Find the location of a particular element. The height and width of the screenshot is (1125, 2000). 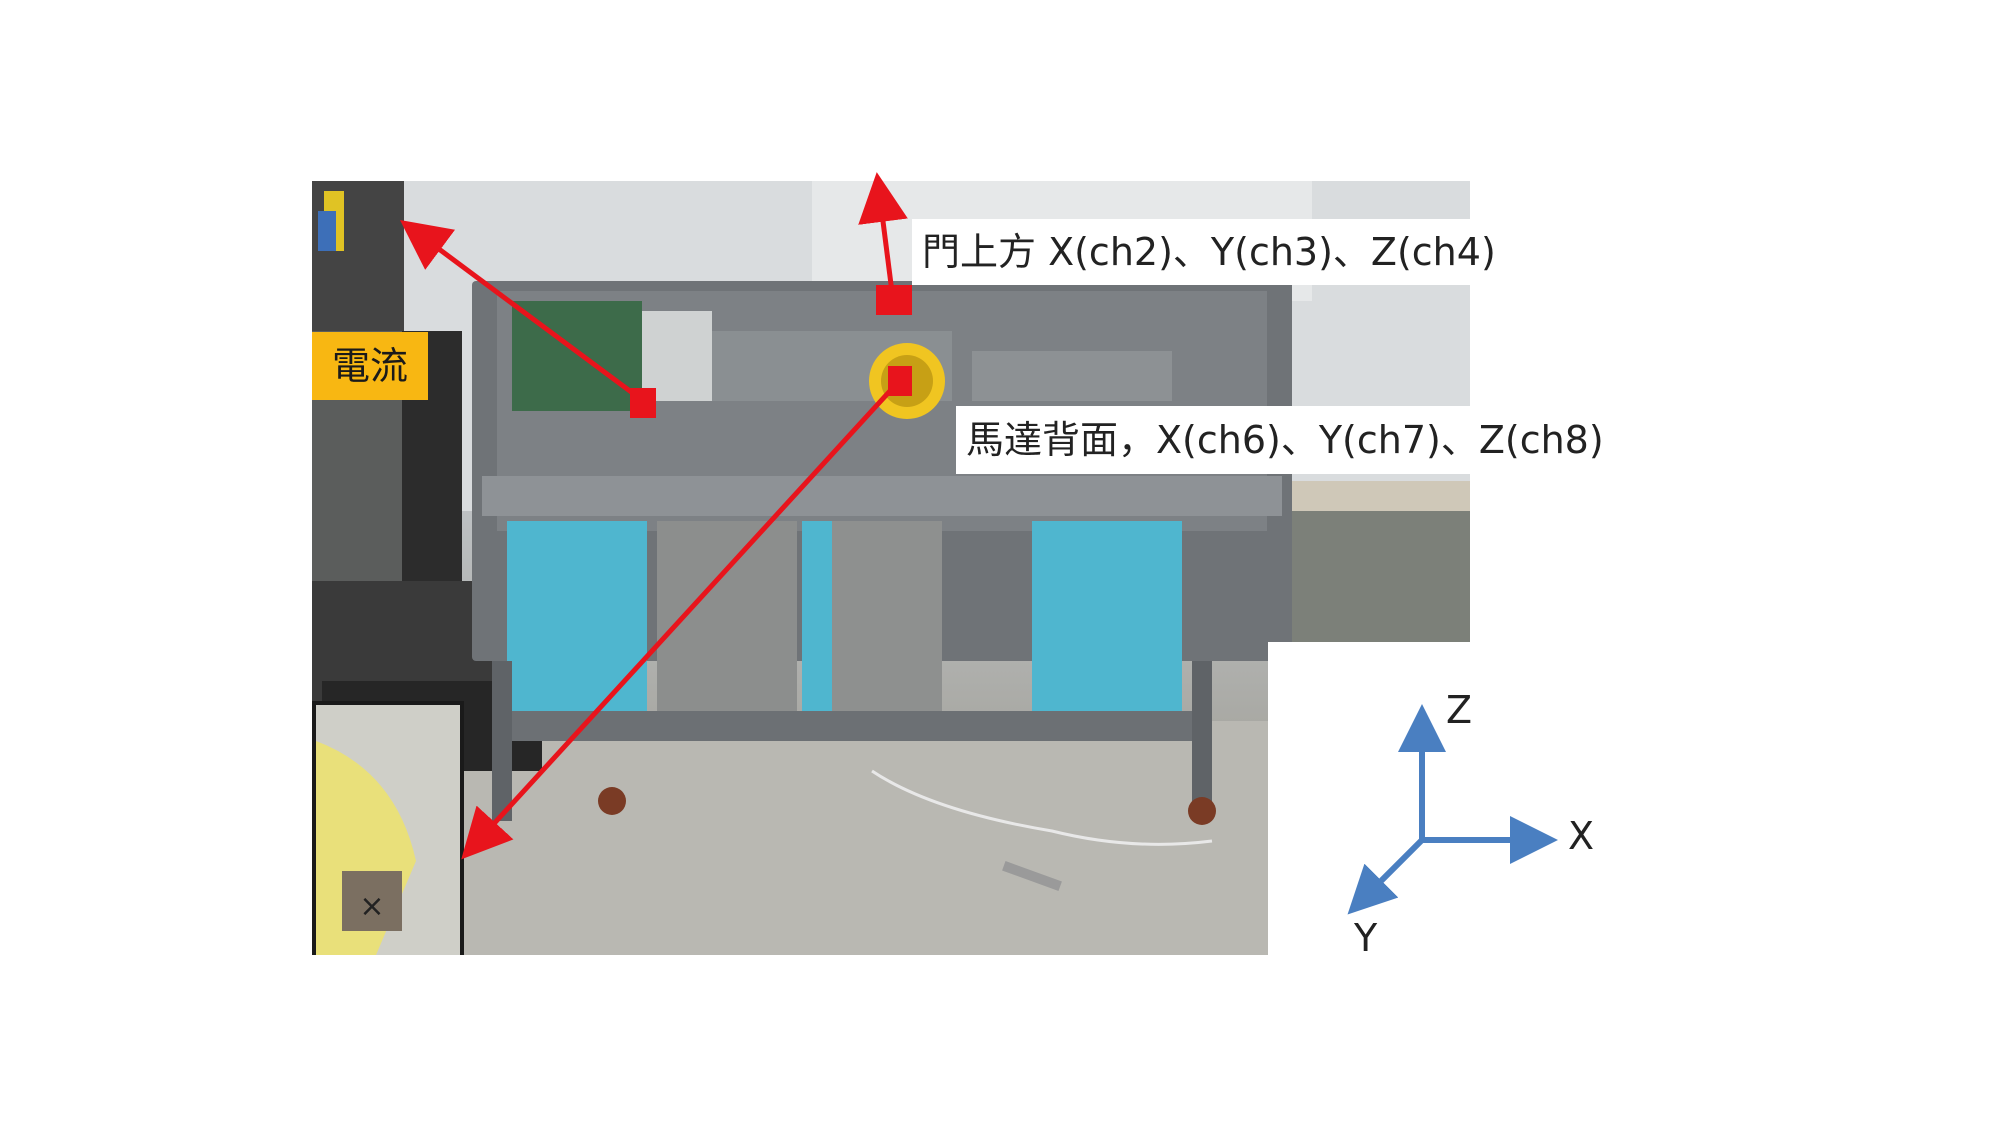

axis-diagram: Z X Y is located at coordinates (1478, 801).